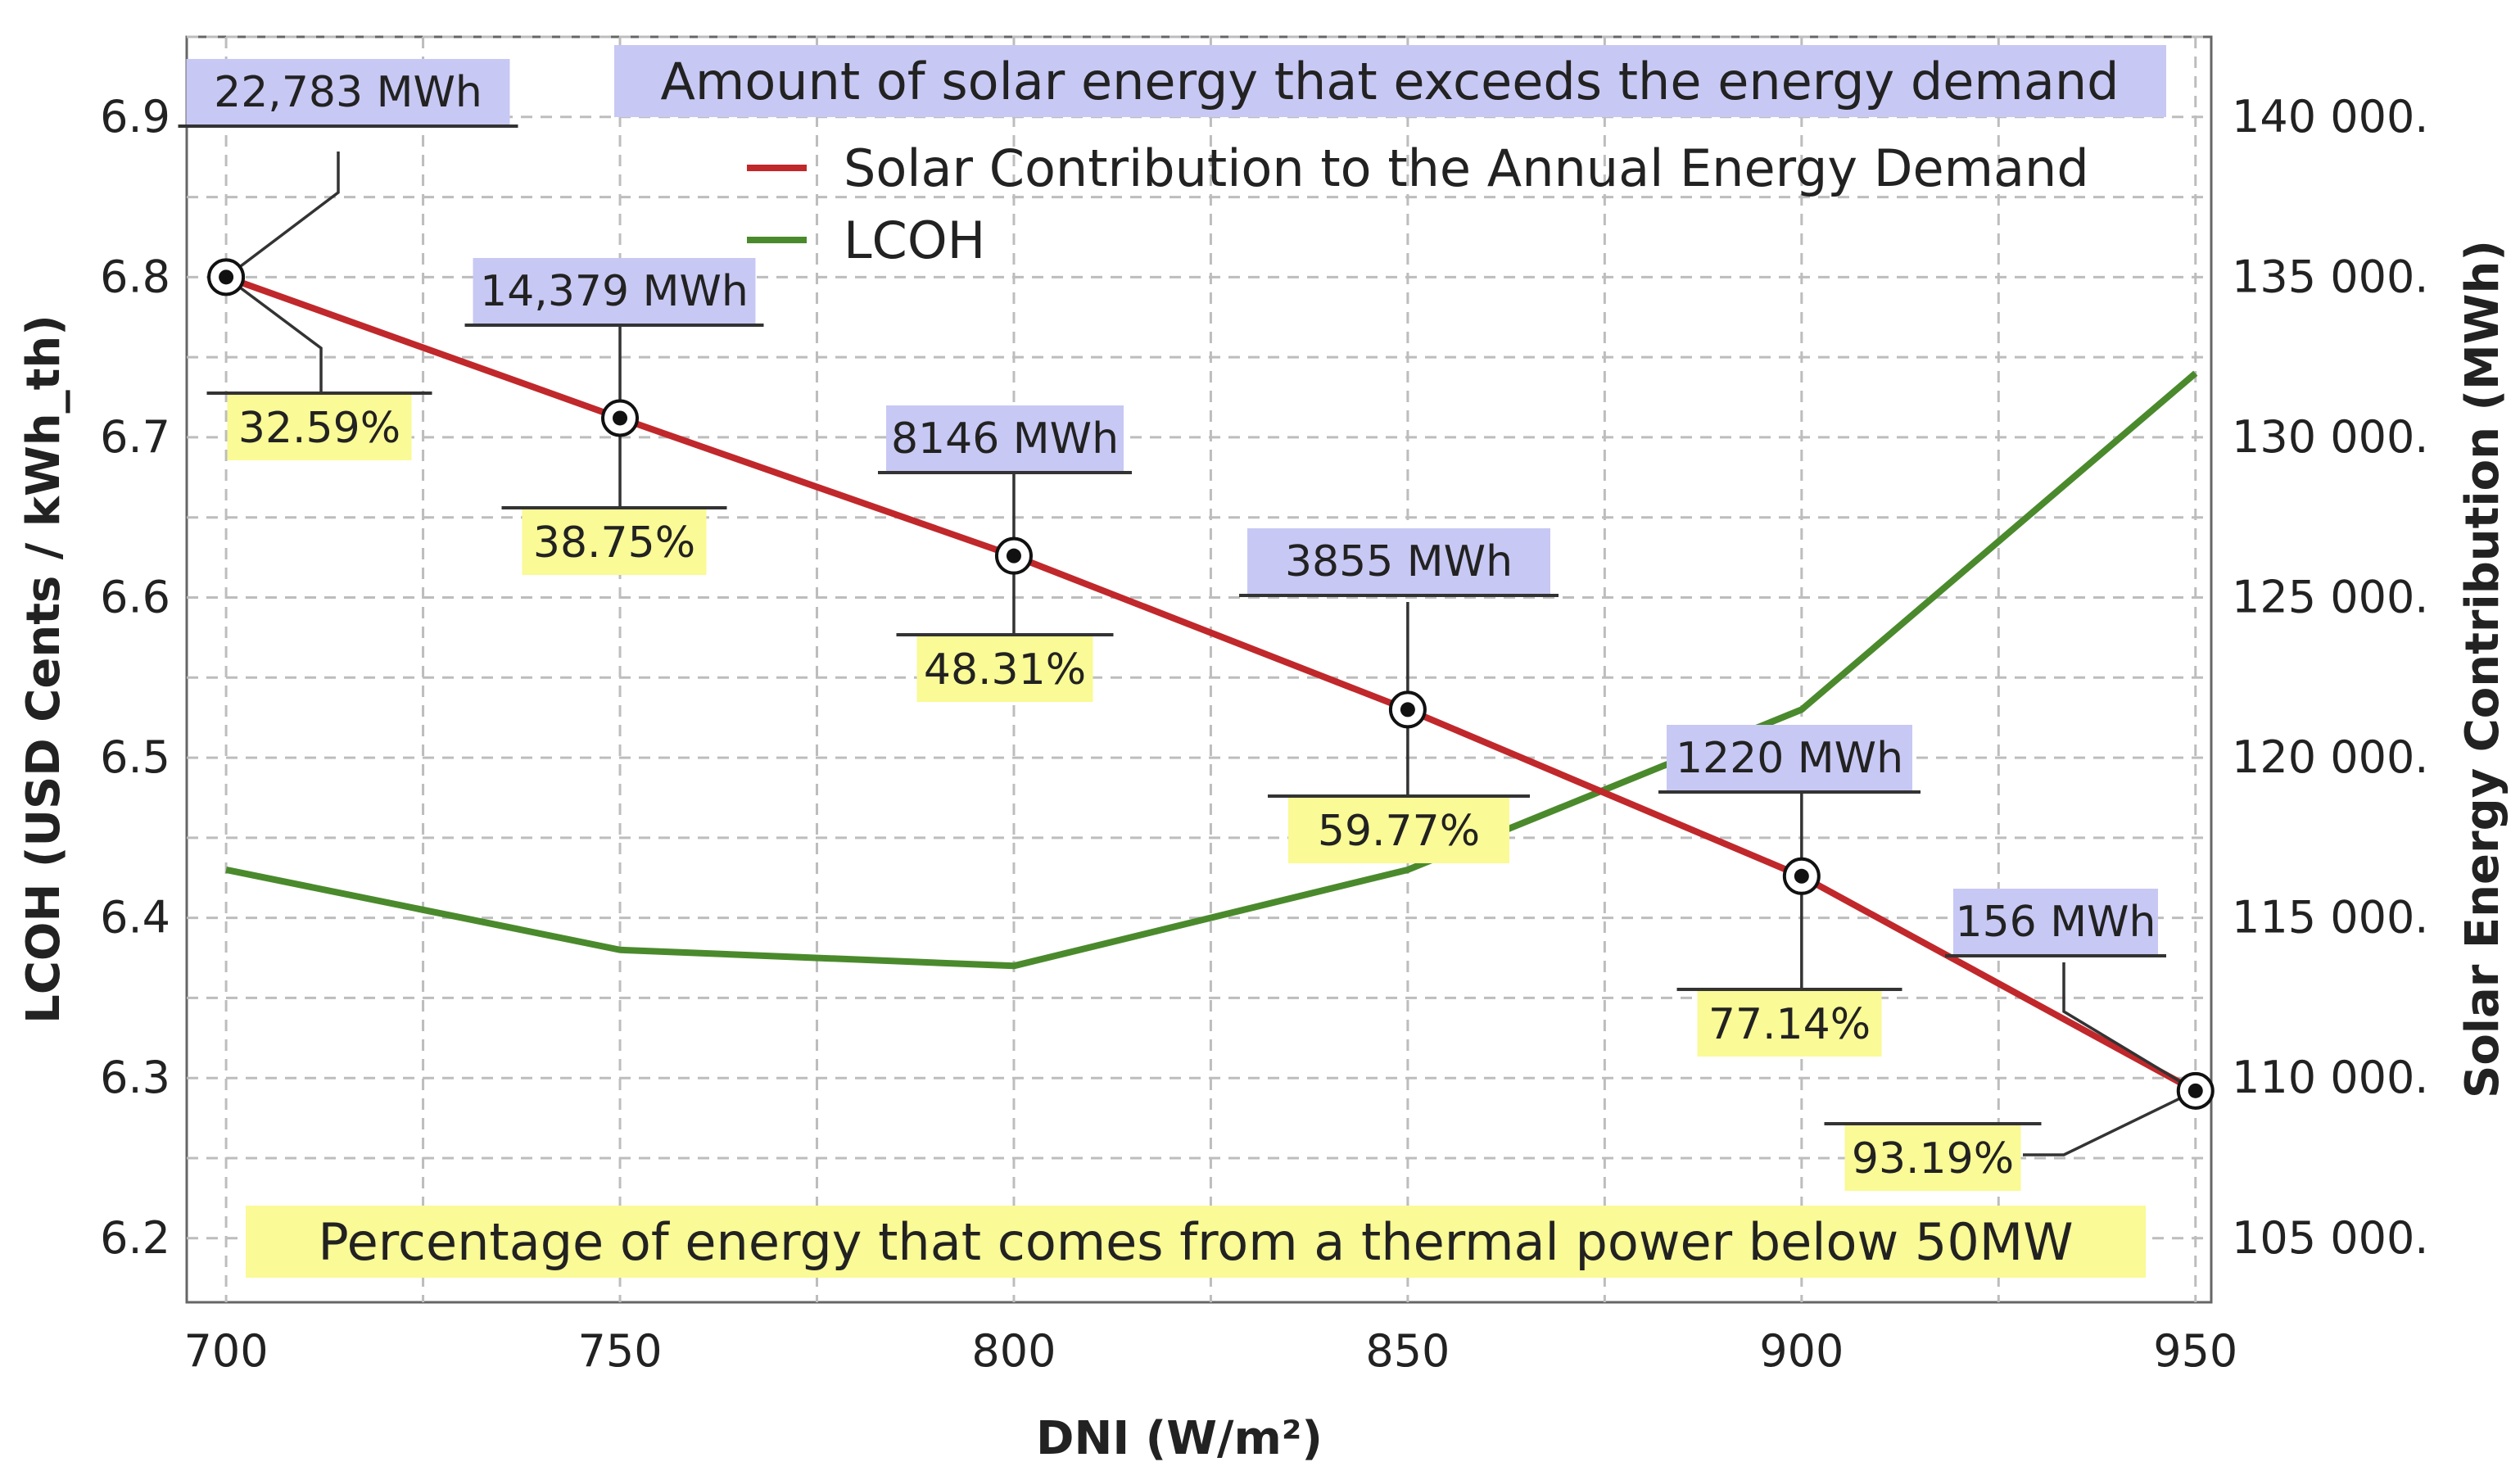 This screenshot has height=1480, width=2520. I want to click on y-axis-right-title: Solar Energy Contribution (MWh), so click(2482, 669).